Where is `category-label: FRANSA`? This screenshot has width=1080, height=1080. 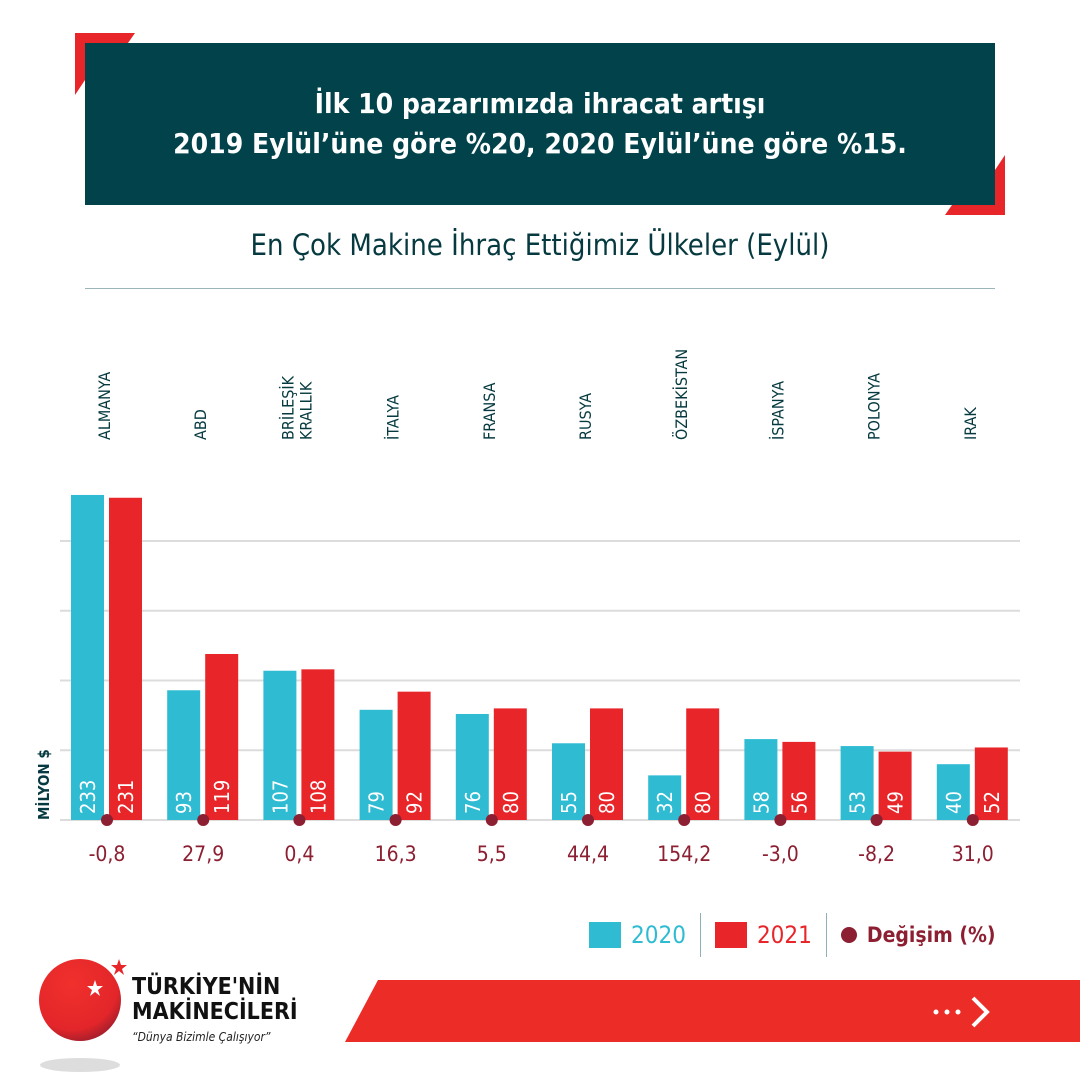 category-label: FRANSA is located at coordinates (489, 411).